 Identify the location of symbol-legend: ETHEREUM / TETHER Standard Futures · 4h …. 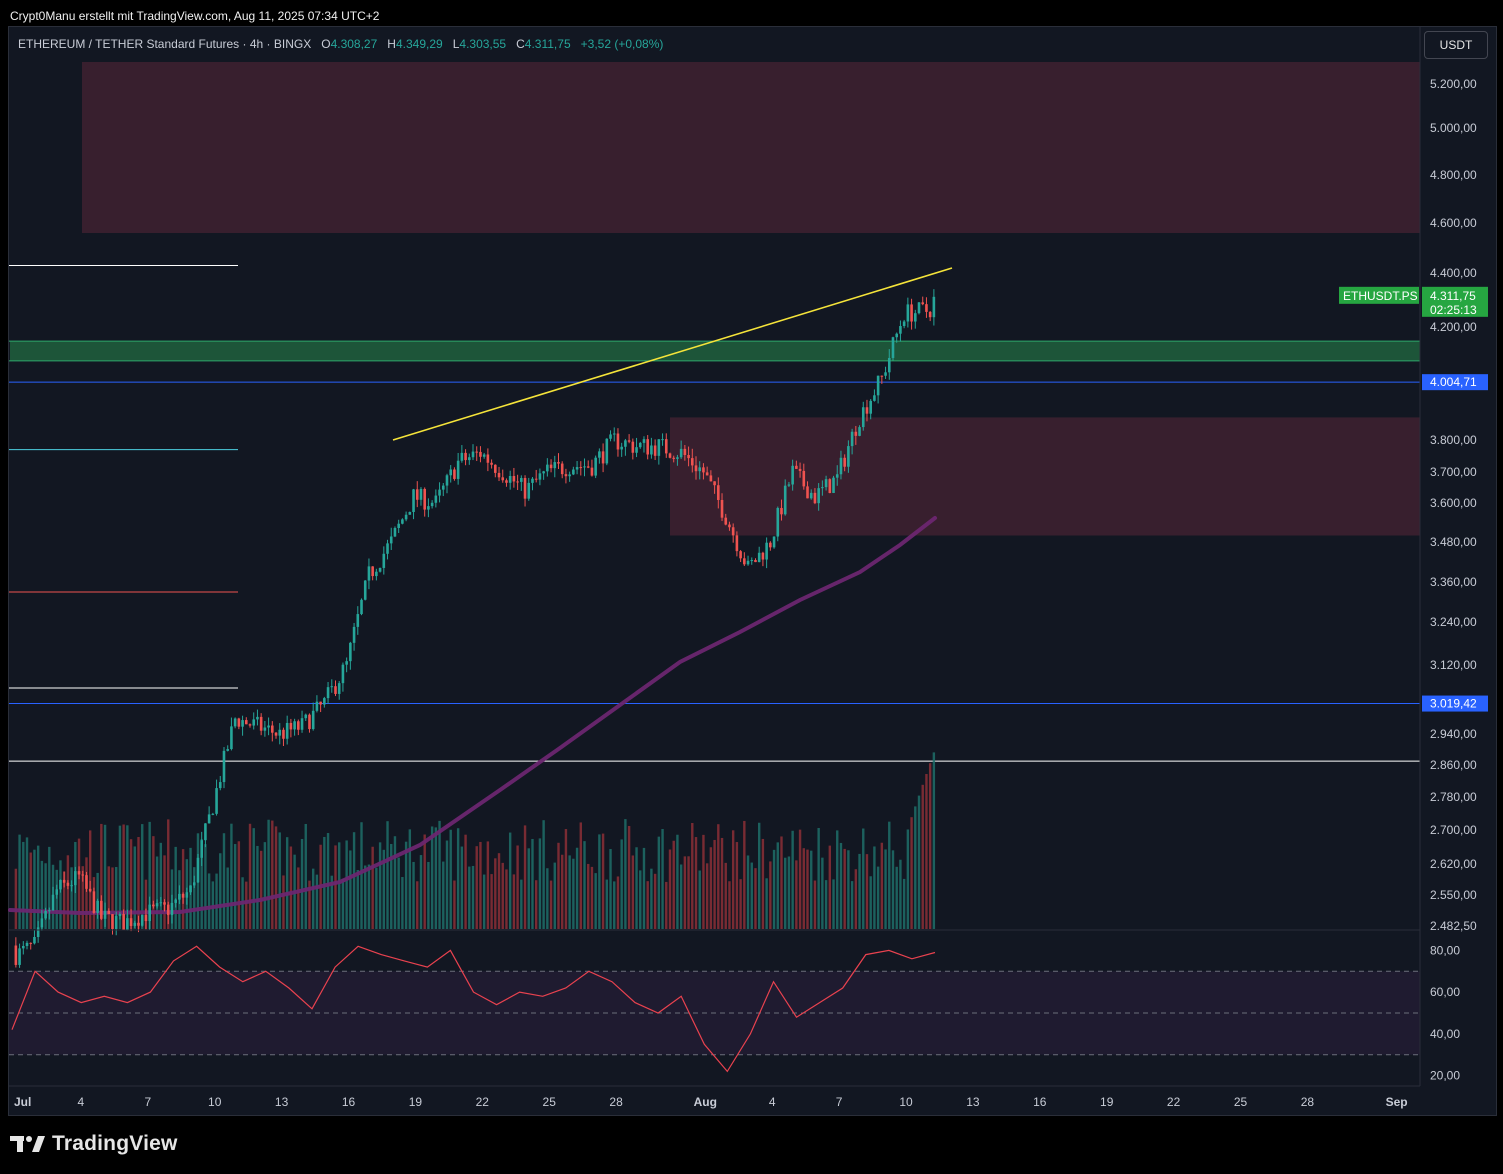
(340, 44).